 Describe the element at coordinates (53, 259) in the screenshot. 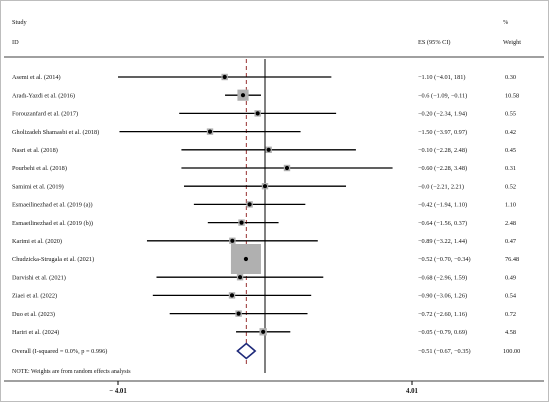

I see `study-label: Chudzicka-Strugala et al. (2021)` at that location.